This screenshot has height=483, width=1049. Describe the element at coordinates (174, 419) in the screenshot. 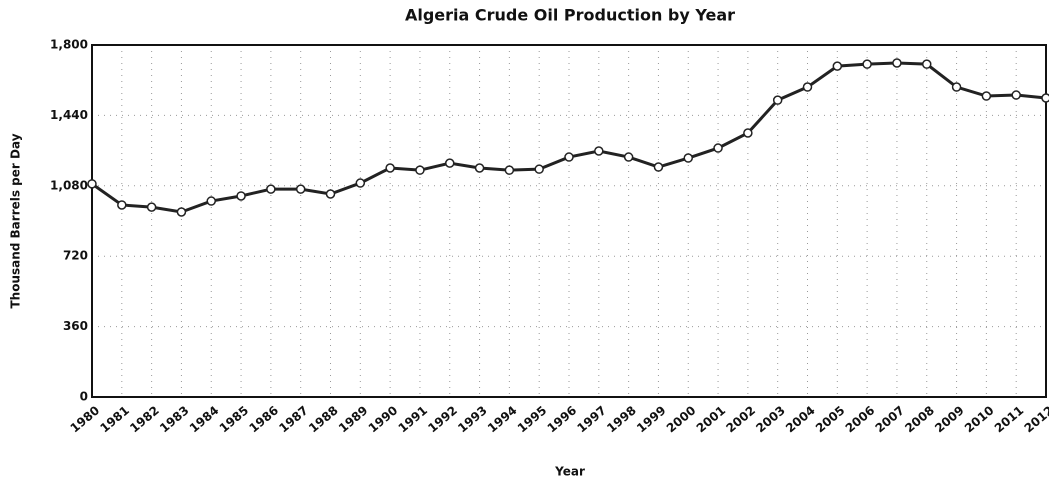

I see `x-tick-label: 1983` at that location.